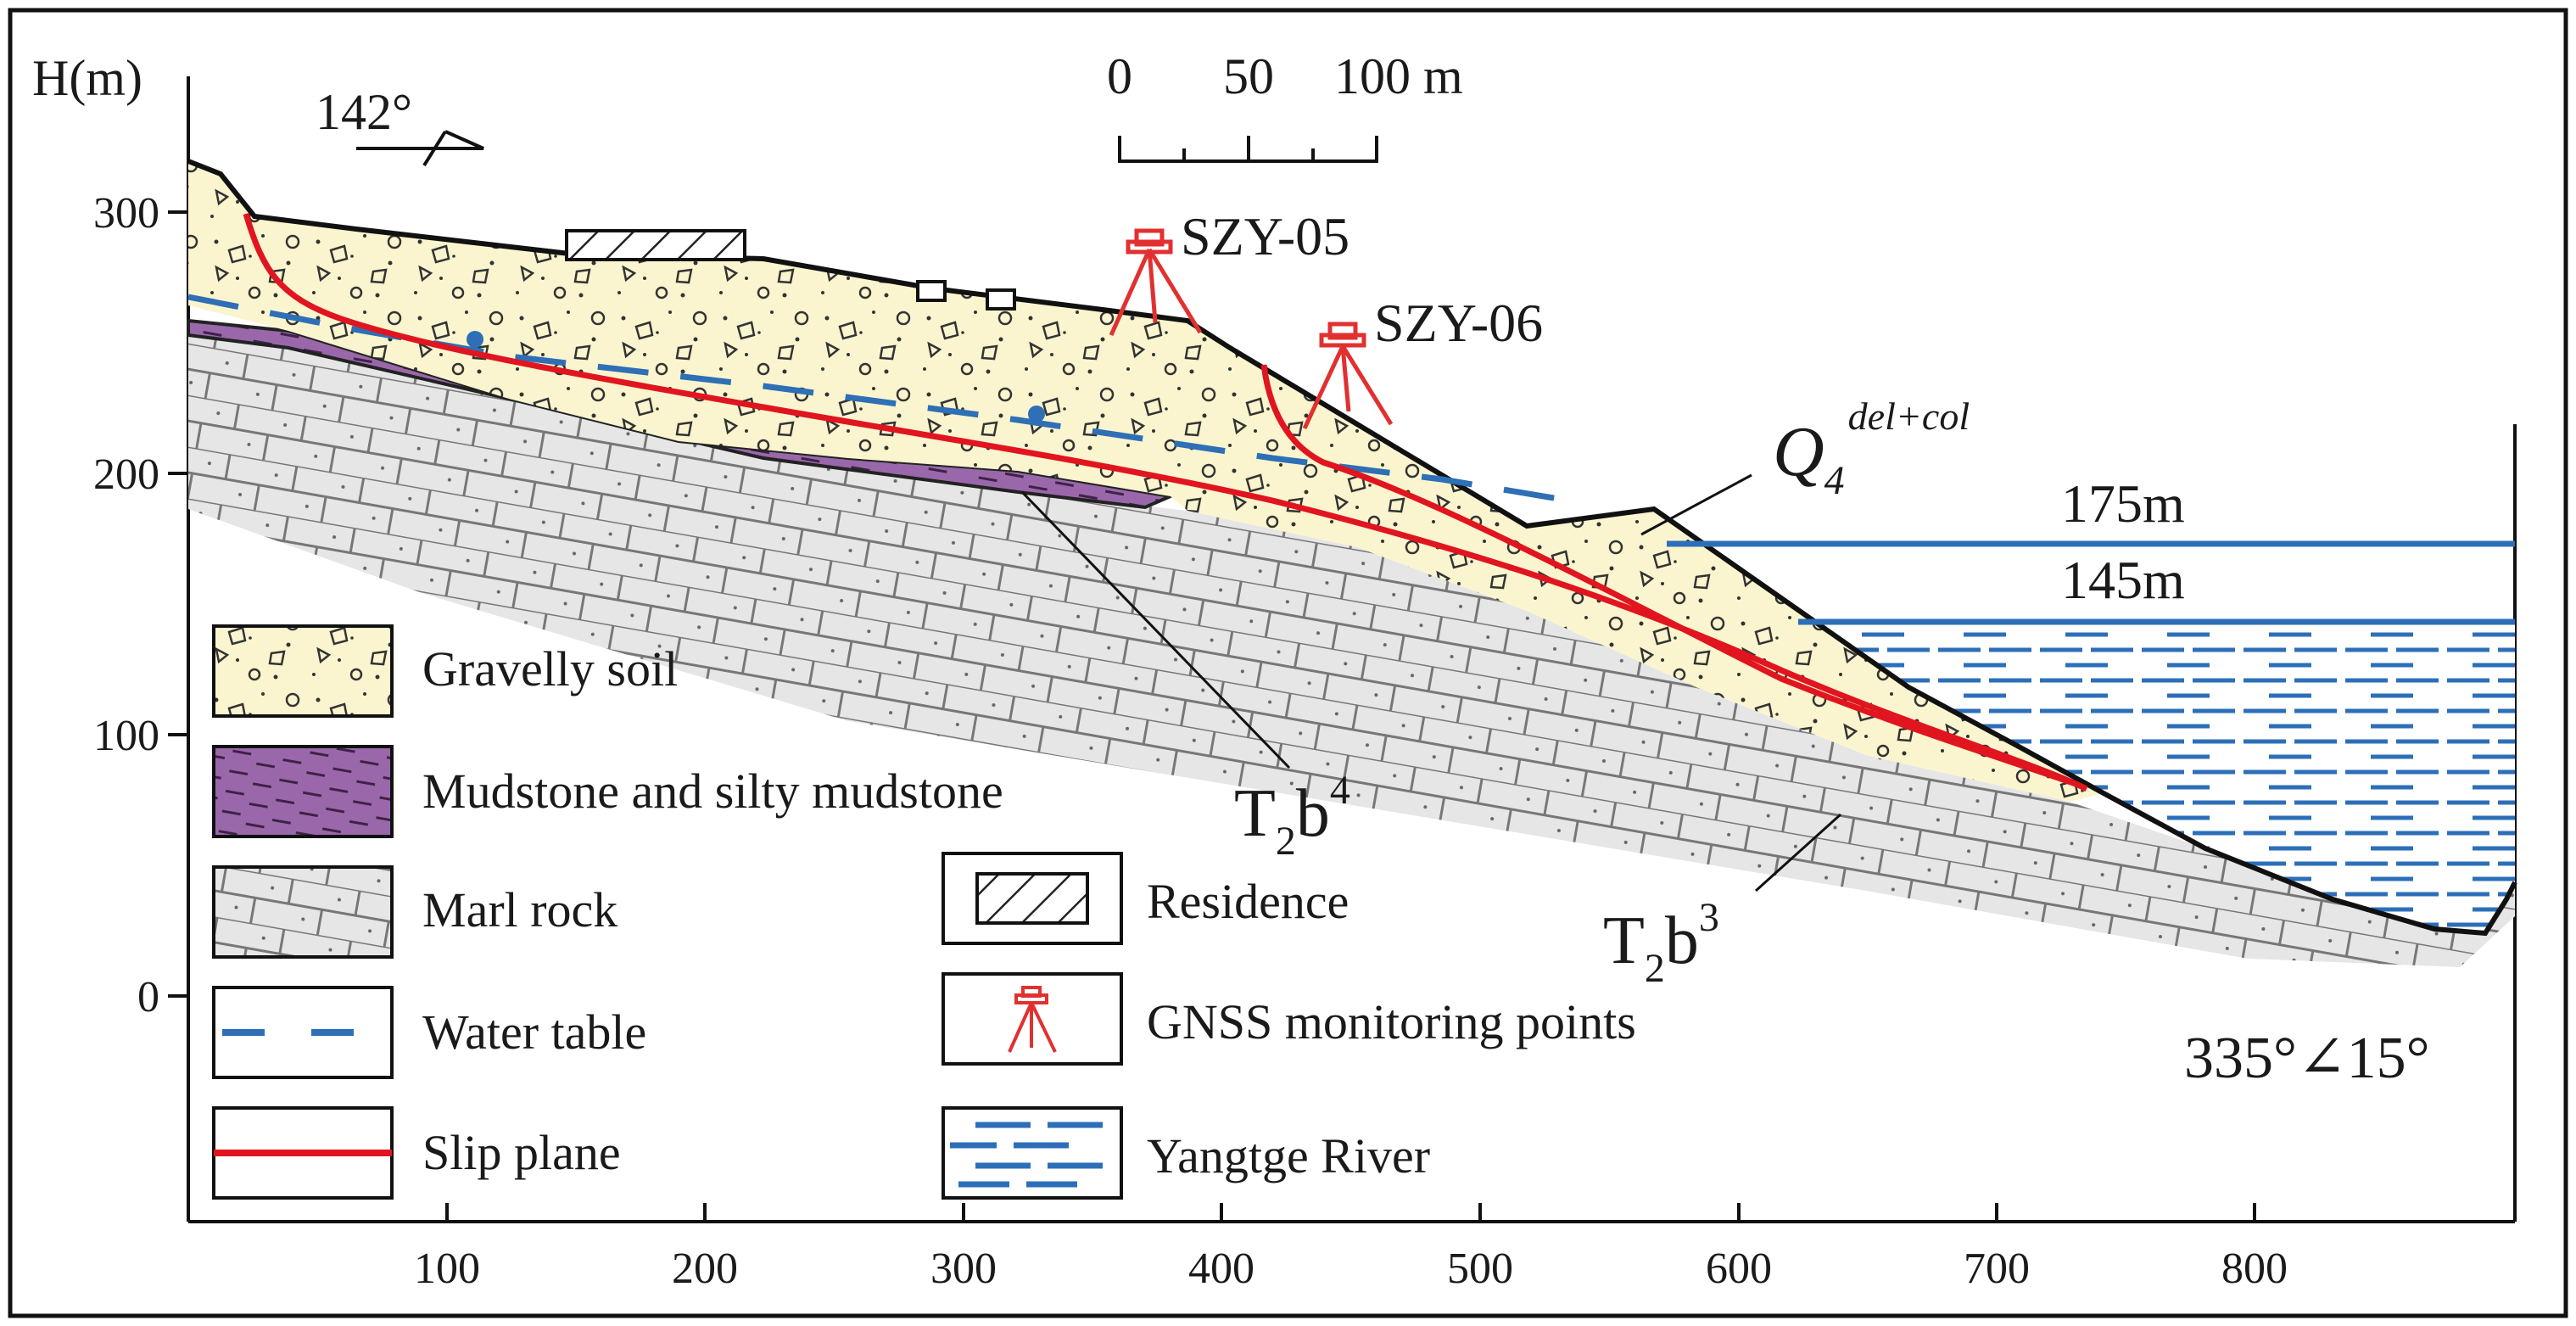 This screenshot has width=2576, height=1326. What do you see at coordinates (2307, 1058) in the screenshot?
I see `dip-label: 335°∠15°` at bounding box center [2307, 1058].